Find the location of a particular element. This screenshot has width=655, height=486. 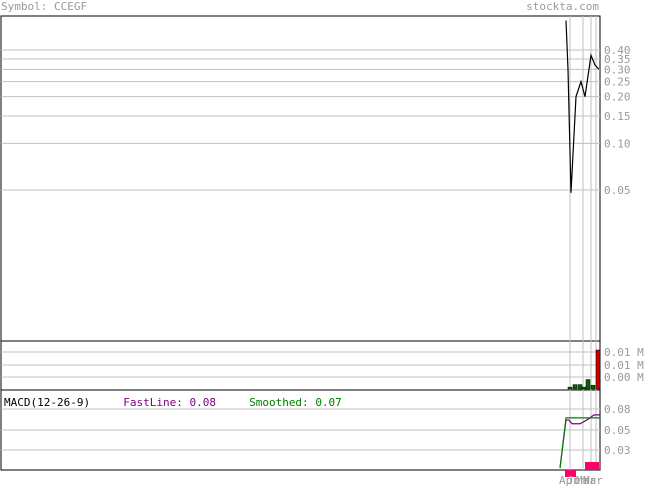

price-tick-label: 0.35 is located at coordinates (617, 59).